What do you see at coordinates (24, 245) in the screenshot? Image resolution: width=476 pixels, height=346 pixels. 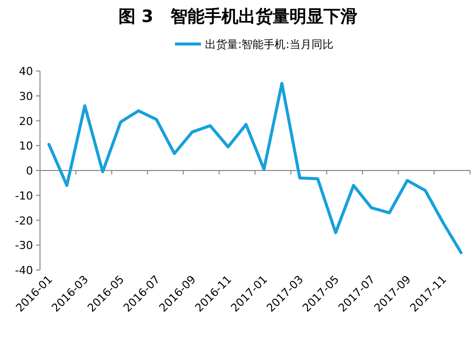 I see `y-tick-label: -30` at bounding box center [24, 245].